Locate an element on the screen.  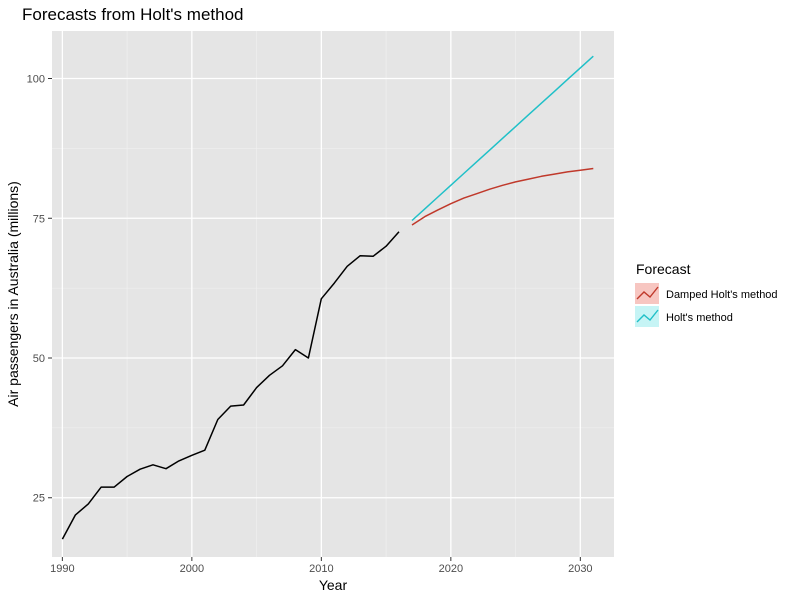
holt-forecast-line is located at coordinates (502, 138).